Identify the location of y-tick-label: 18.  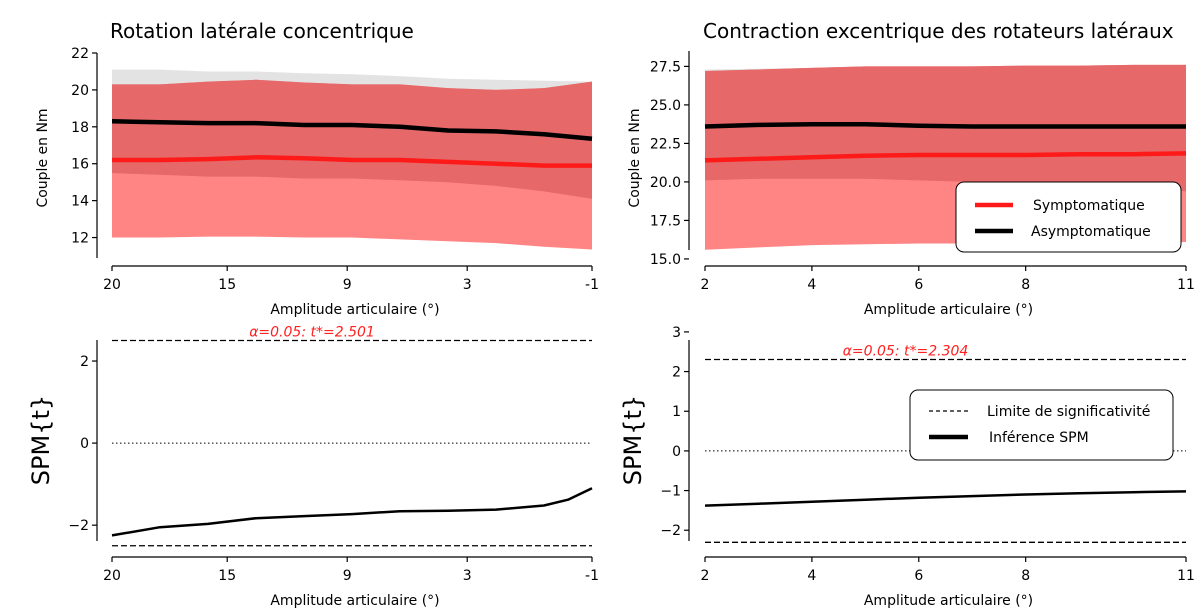
(80, 128).